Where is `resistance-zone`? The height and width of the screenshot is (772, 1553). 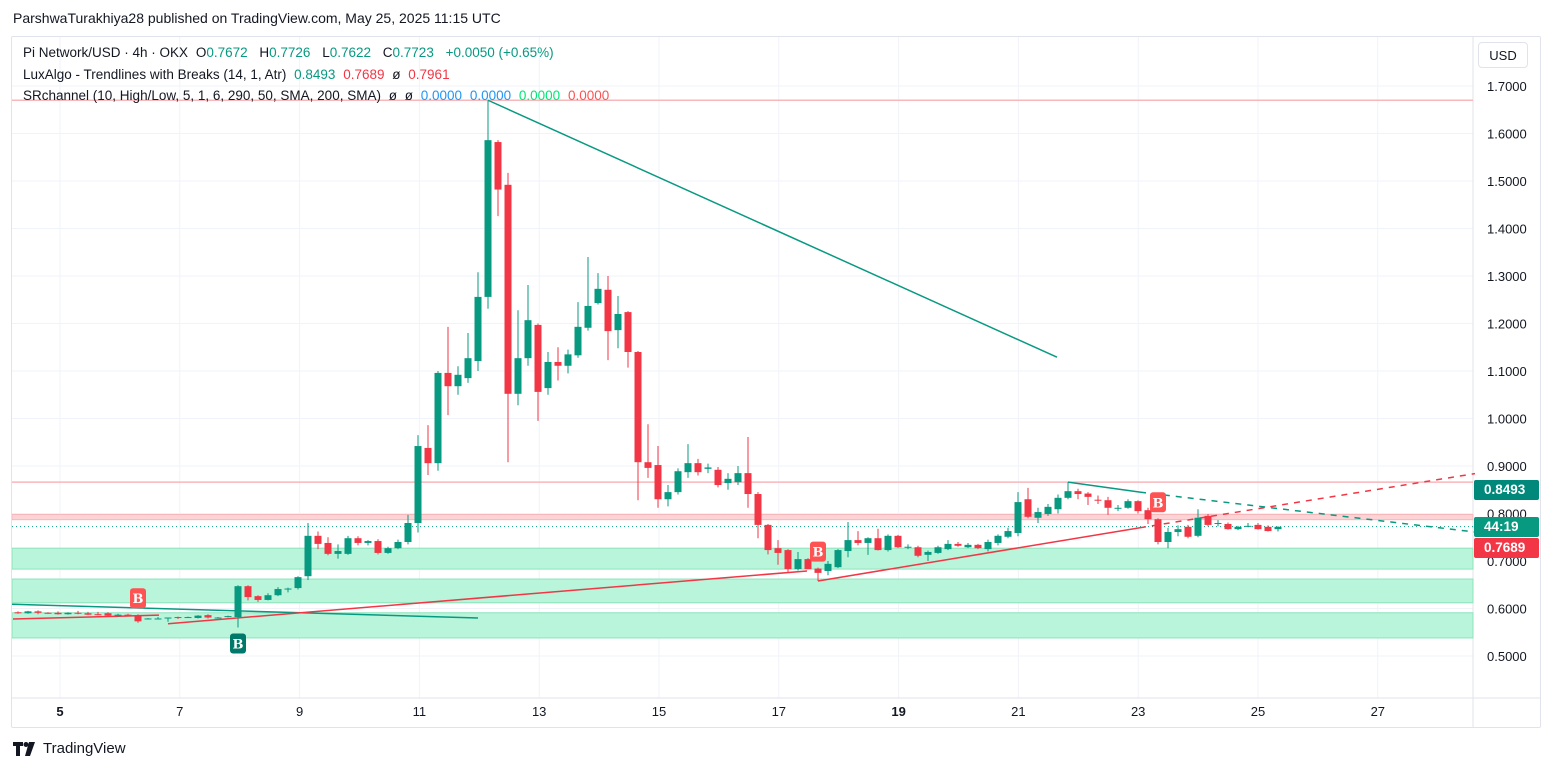 resistance-zone is located at coordinates (742, 517).